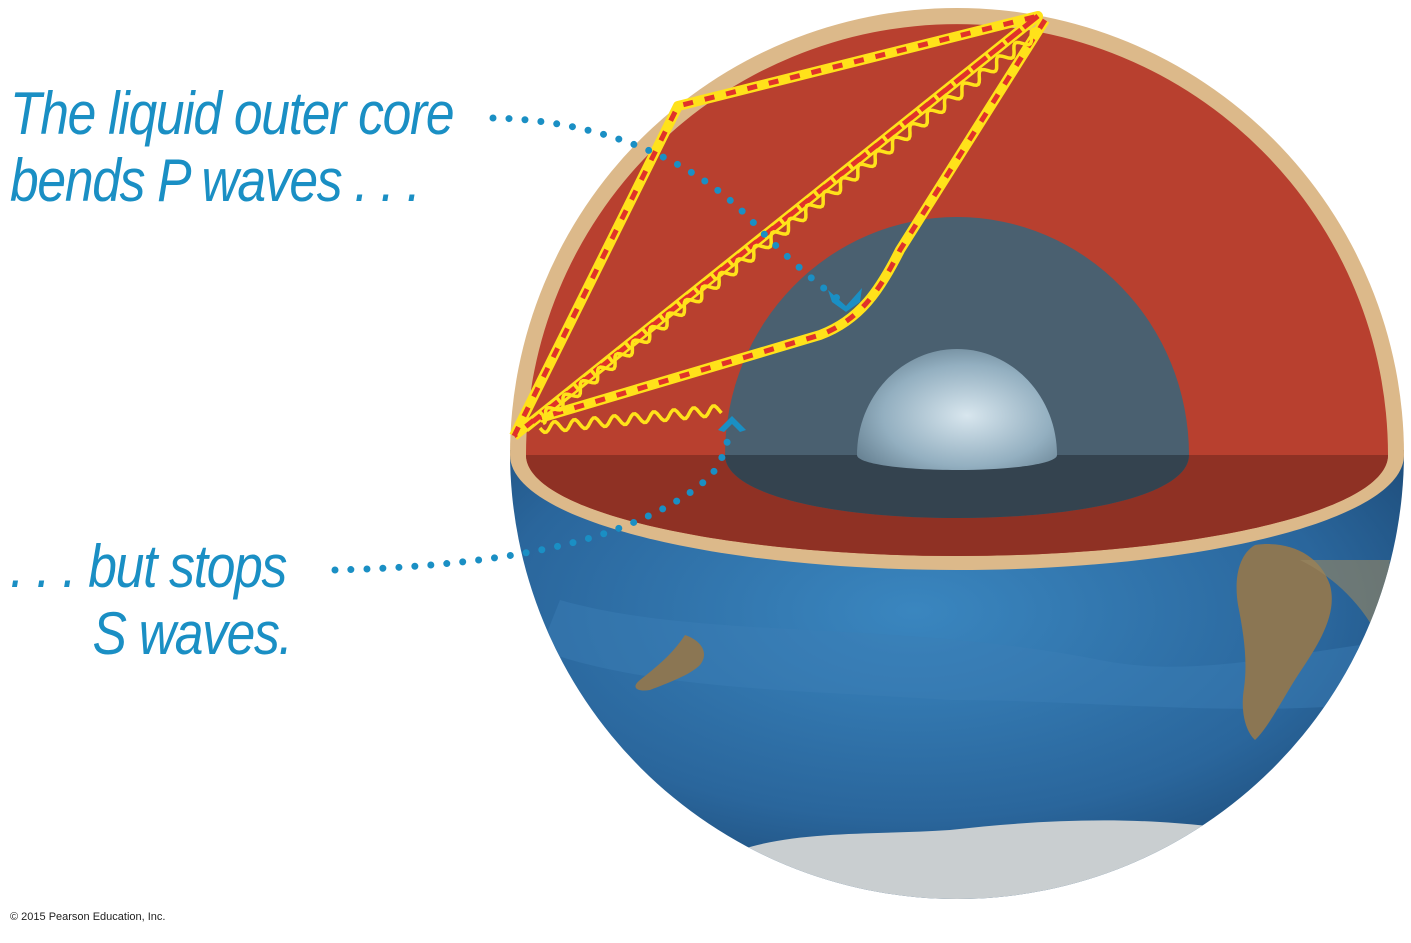 This screenshot has width=1411, height=943. Describe the element at coordinates (148, 566) in the screenshot. I see `s-wave-caption-line1: . . . but stops` at that location.